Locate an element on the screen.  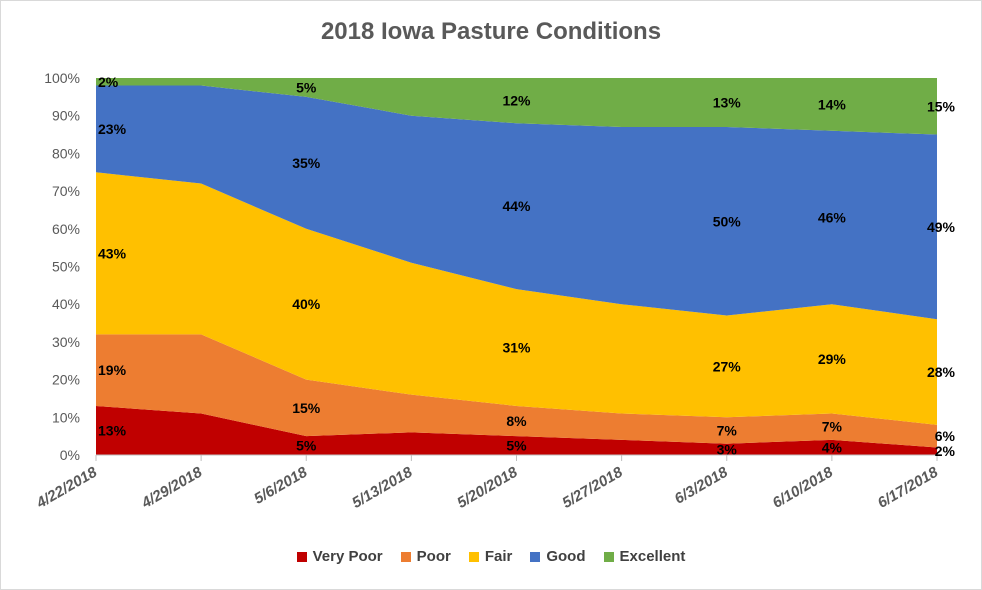
chart-legend: Very Poor Poor Fair Good Excellent is located at coordinates (491, 556).